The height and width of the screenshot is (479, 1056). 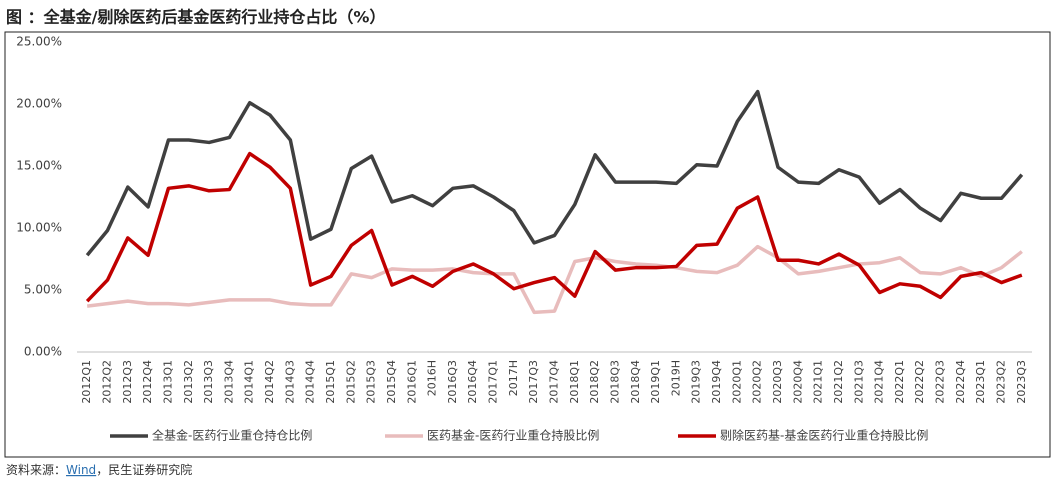 I want to click on x-tick-label: 2023Q2, so click(x=1001, y=382).